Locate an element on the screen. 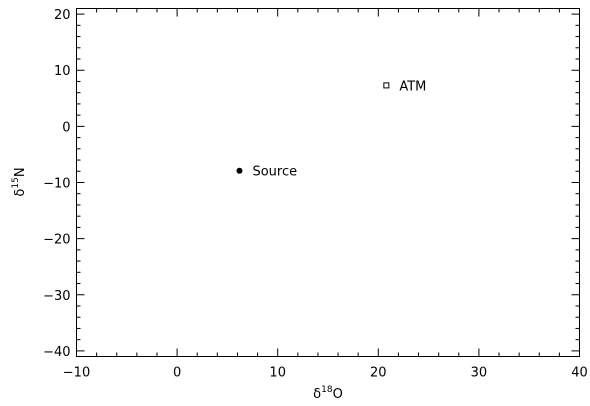 This screenshot has width=590, height=406. x-tick-label: 20 is located at coordinates (378, 373).